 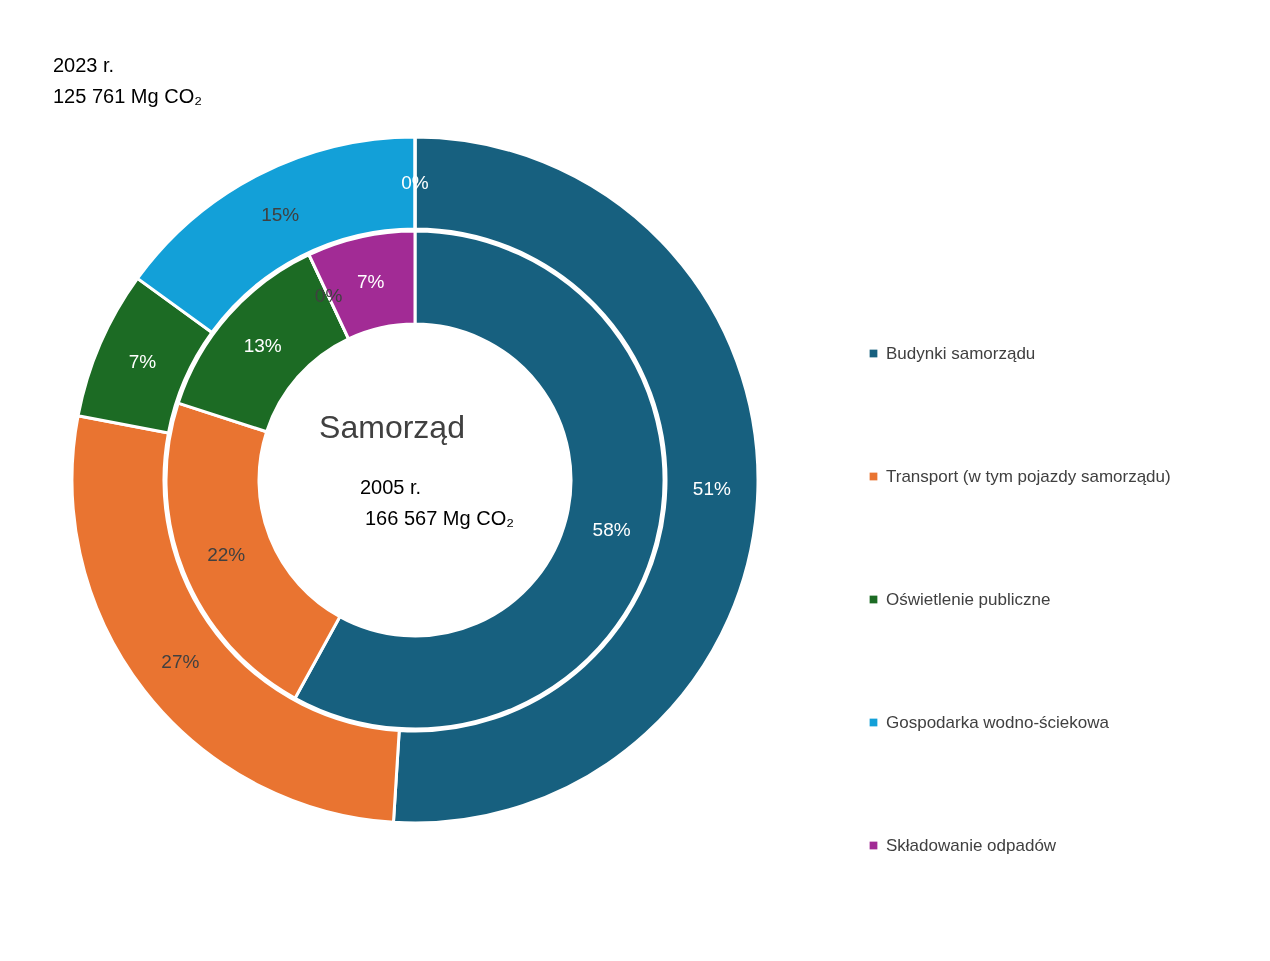 What do you see at coordinates (280, 215) in the screenshot?
I see `data-label: 15%` at bounding box center [280, 215].